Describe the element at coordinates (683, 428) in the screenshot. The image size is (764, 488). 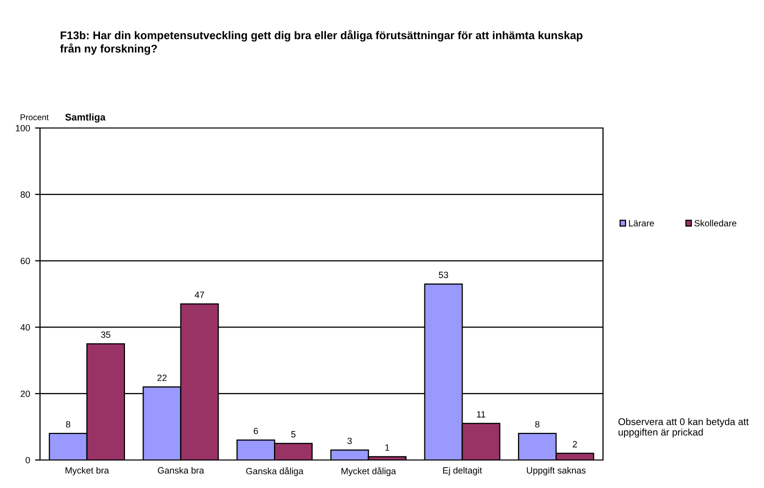
I see `text: Observera att 0 kan betyda att uppgiften är prickad` at that location.